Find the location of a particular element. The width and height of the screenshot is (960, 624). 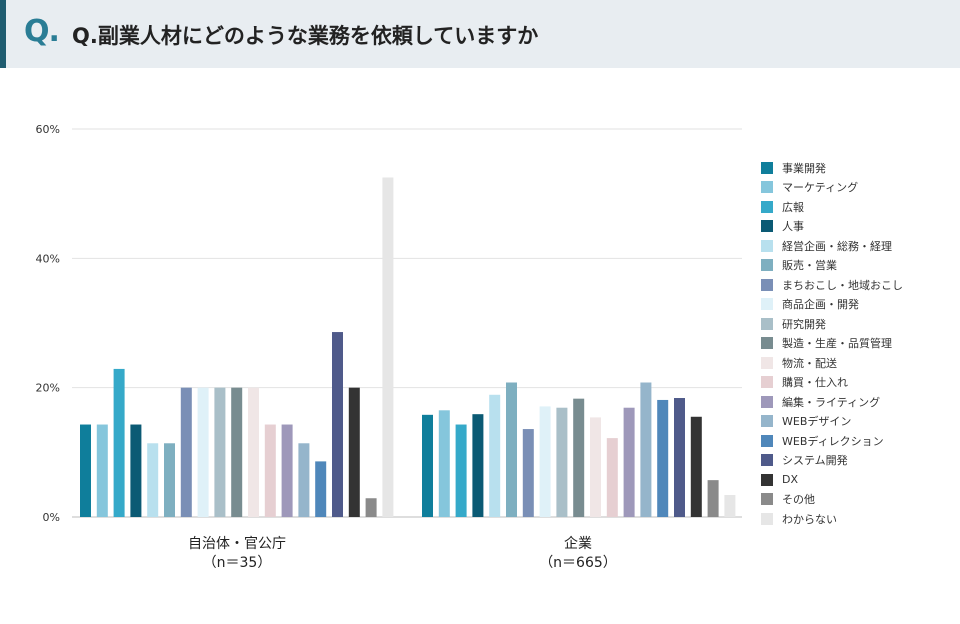

legend-label: 経営企画・総務・経理 is located at coordinates (837, 246).